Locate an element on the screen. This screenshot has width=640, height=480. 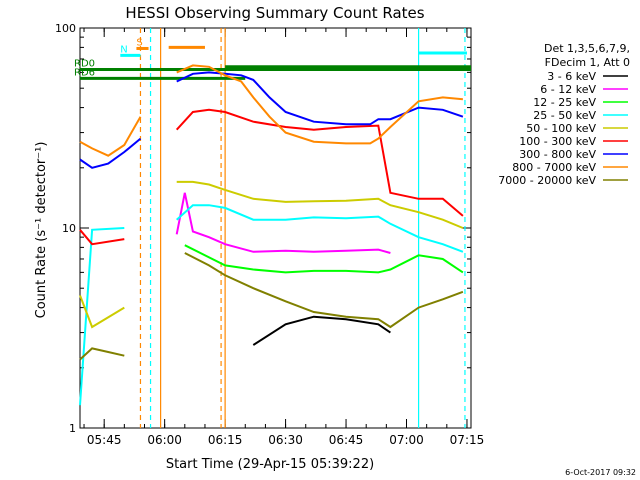
x-tick-label: 06:45 is located at coordinates (346, 440).